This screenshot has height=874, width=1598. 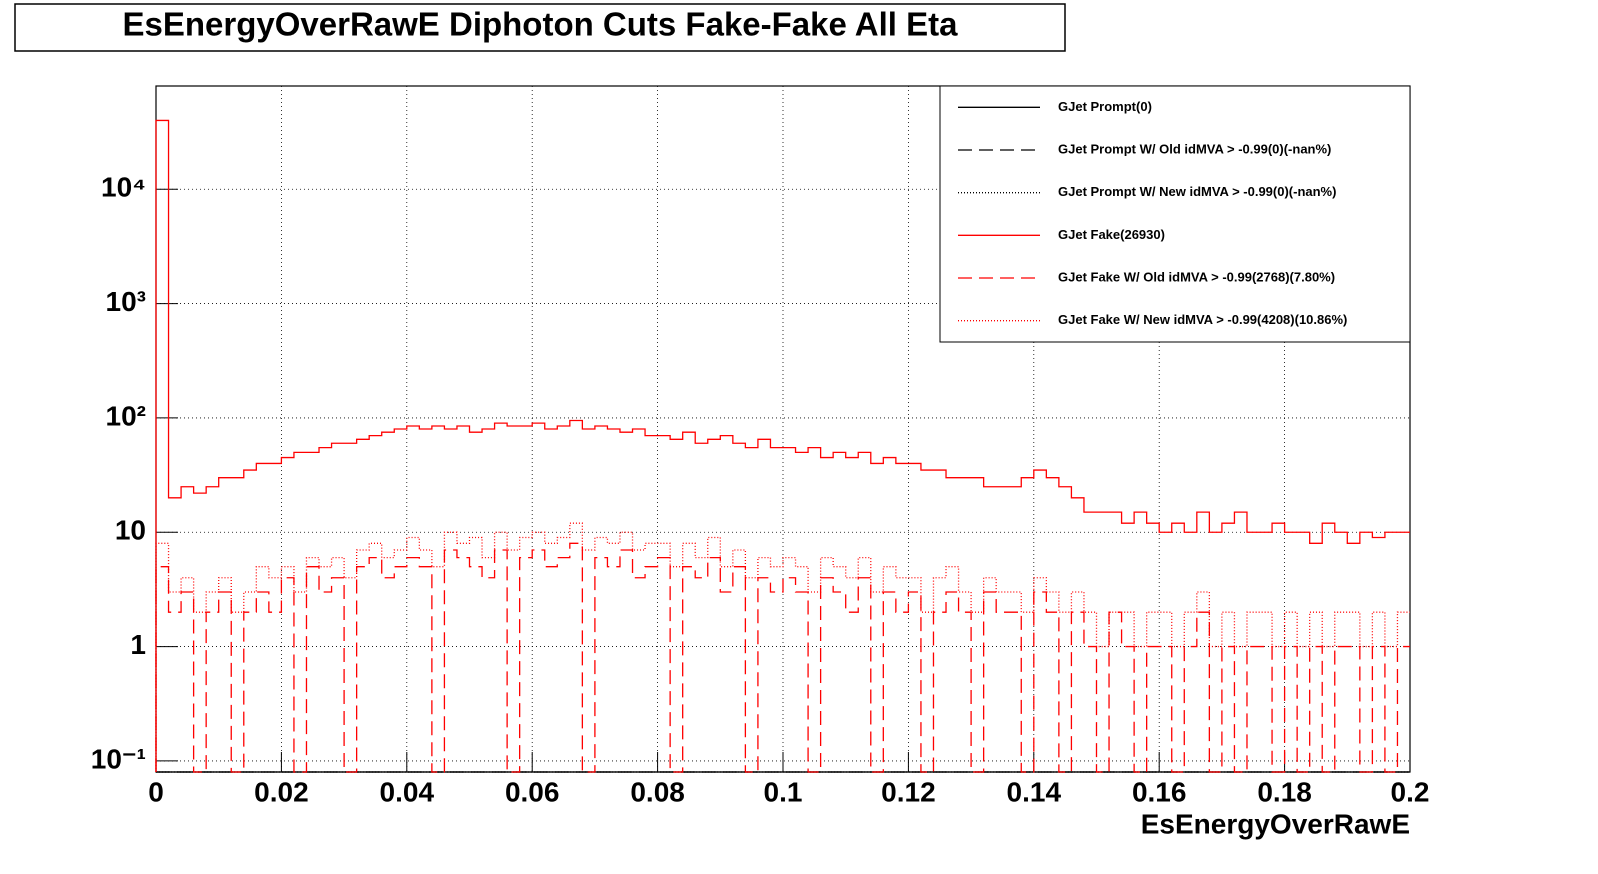 I want to click on y-tick-label: 10², so click(x=126, y=415).